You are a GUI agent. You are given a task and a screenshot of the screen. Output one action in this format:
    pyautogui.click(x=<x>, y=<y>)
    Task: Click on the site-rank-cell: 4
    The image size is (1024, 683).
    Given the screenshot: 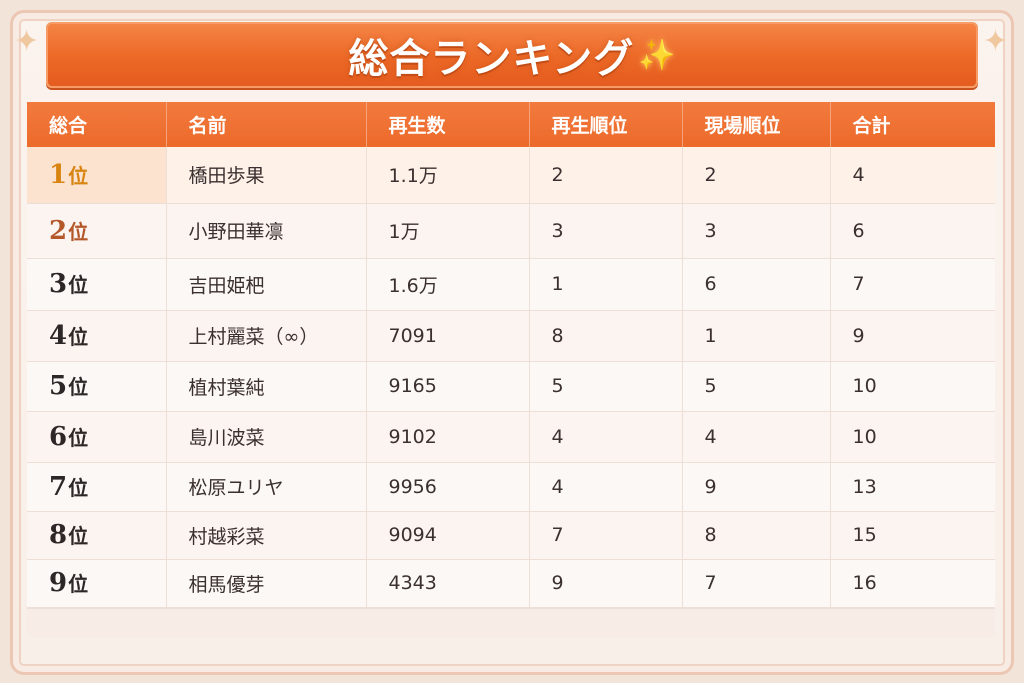 What is the action you would take?
    pyautogui.click(x=756, y=437)
    